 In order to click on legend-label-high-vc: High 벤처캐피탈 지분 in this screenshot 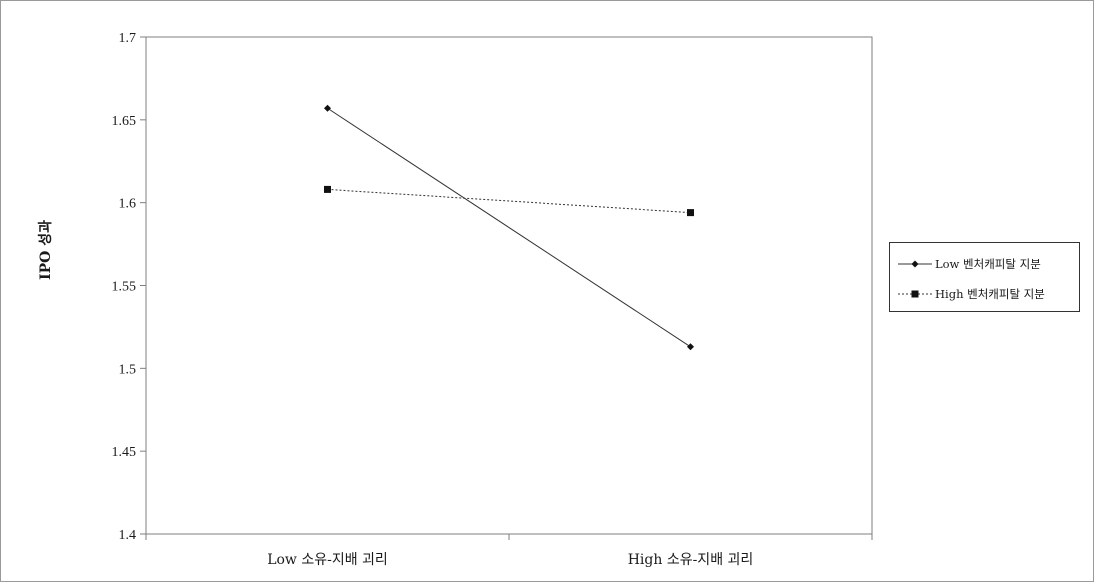, I will do `click(990, 294)`.